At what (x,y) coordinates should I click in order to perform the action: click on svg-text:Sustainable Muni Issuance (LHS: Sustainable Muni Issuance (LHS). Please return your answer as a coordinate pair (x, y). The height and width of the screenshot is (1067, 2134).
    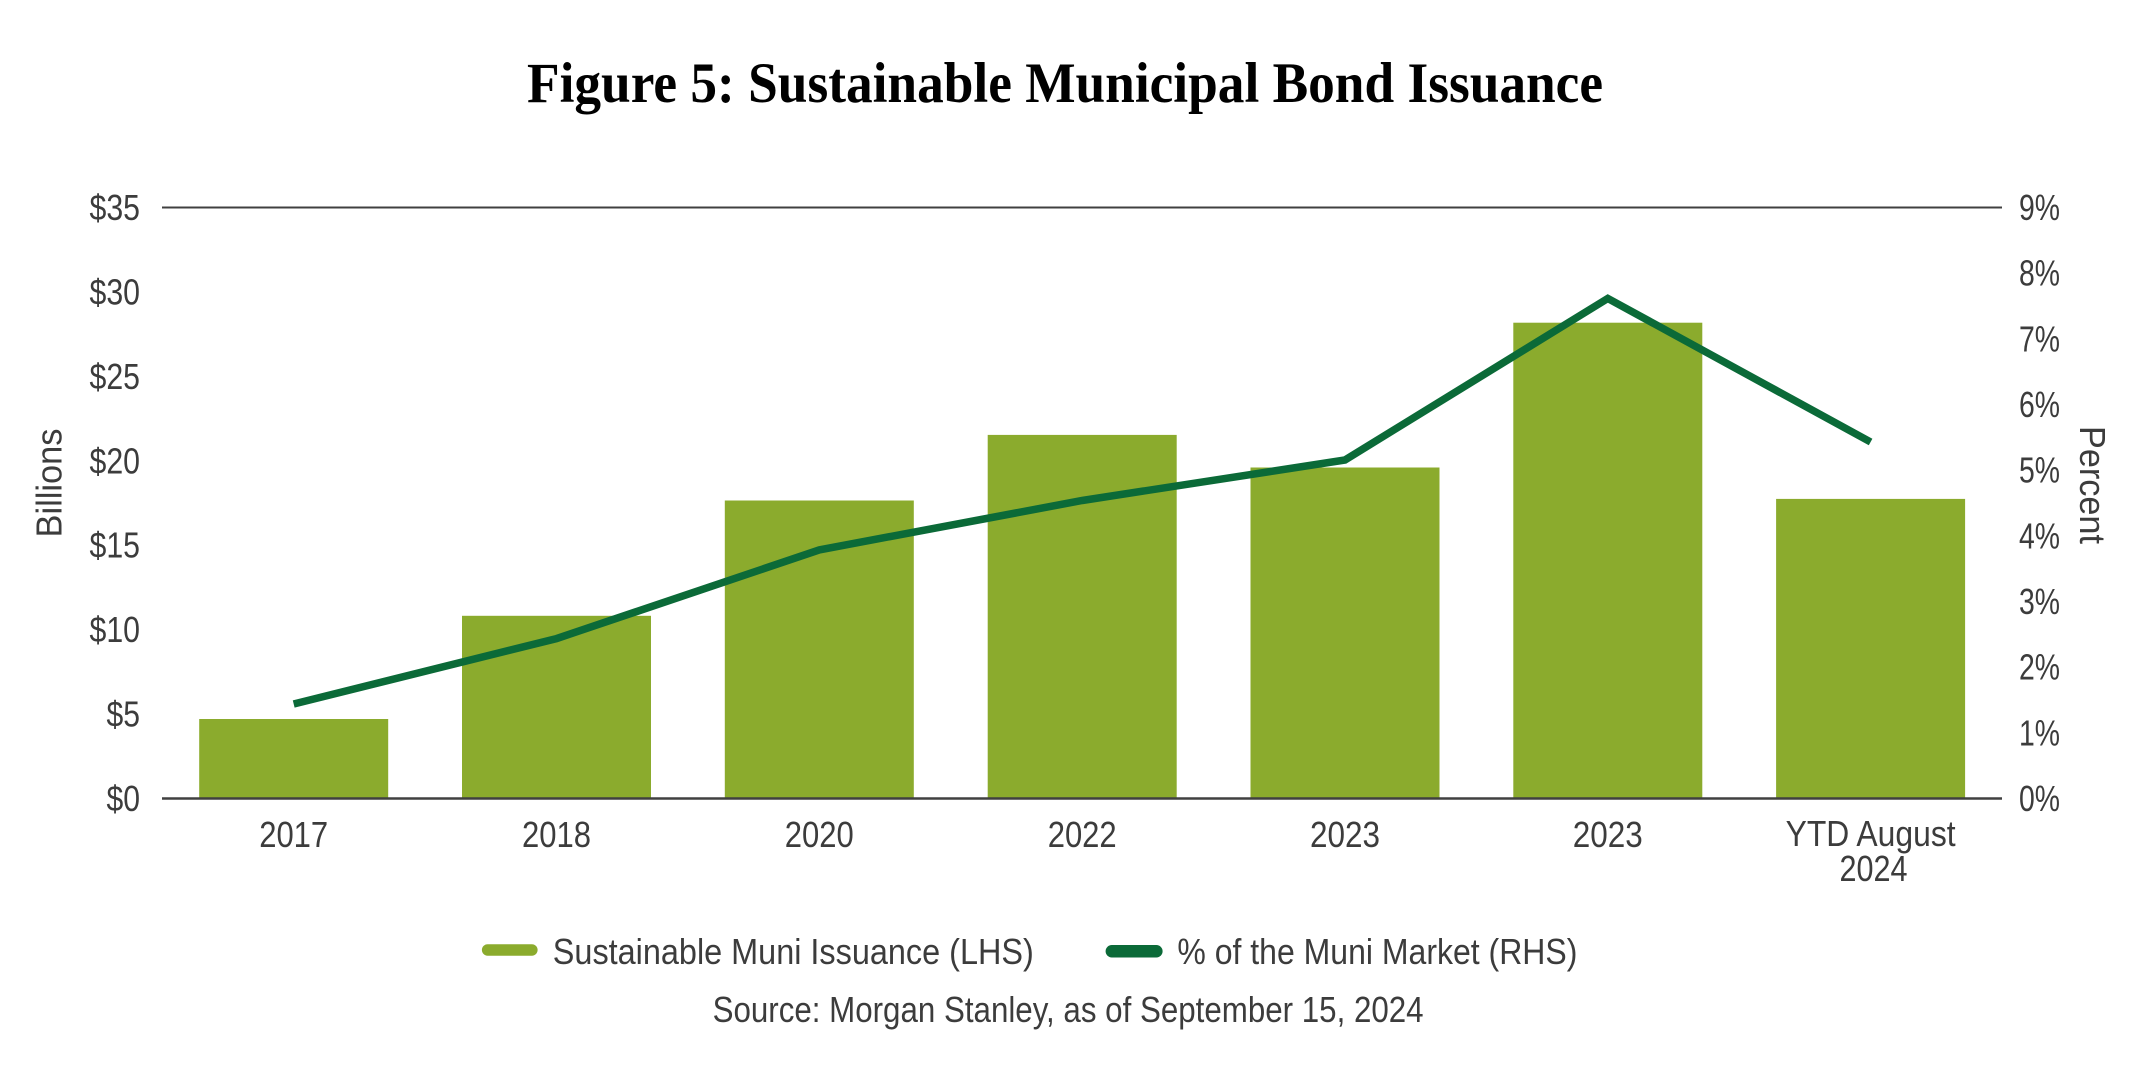
    Looking at the image, I should click on (793, 951).